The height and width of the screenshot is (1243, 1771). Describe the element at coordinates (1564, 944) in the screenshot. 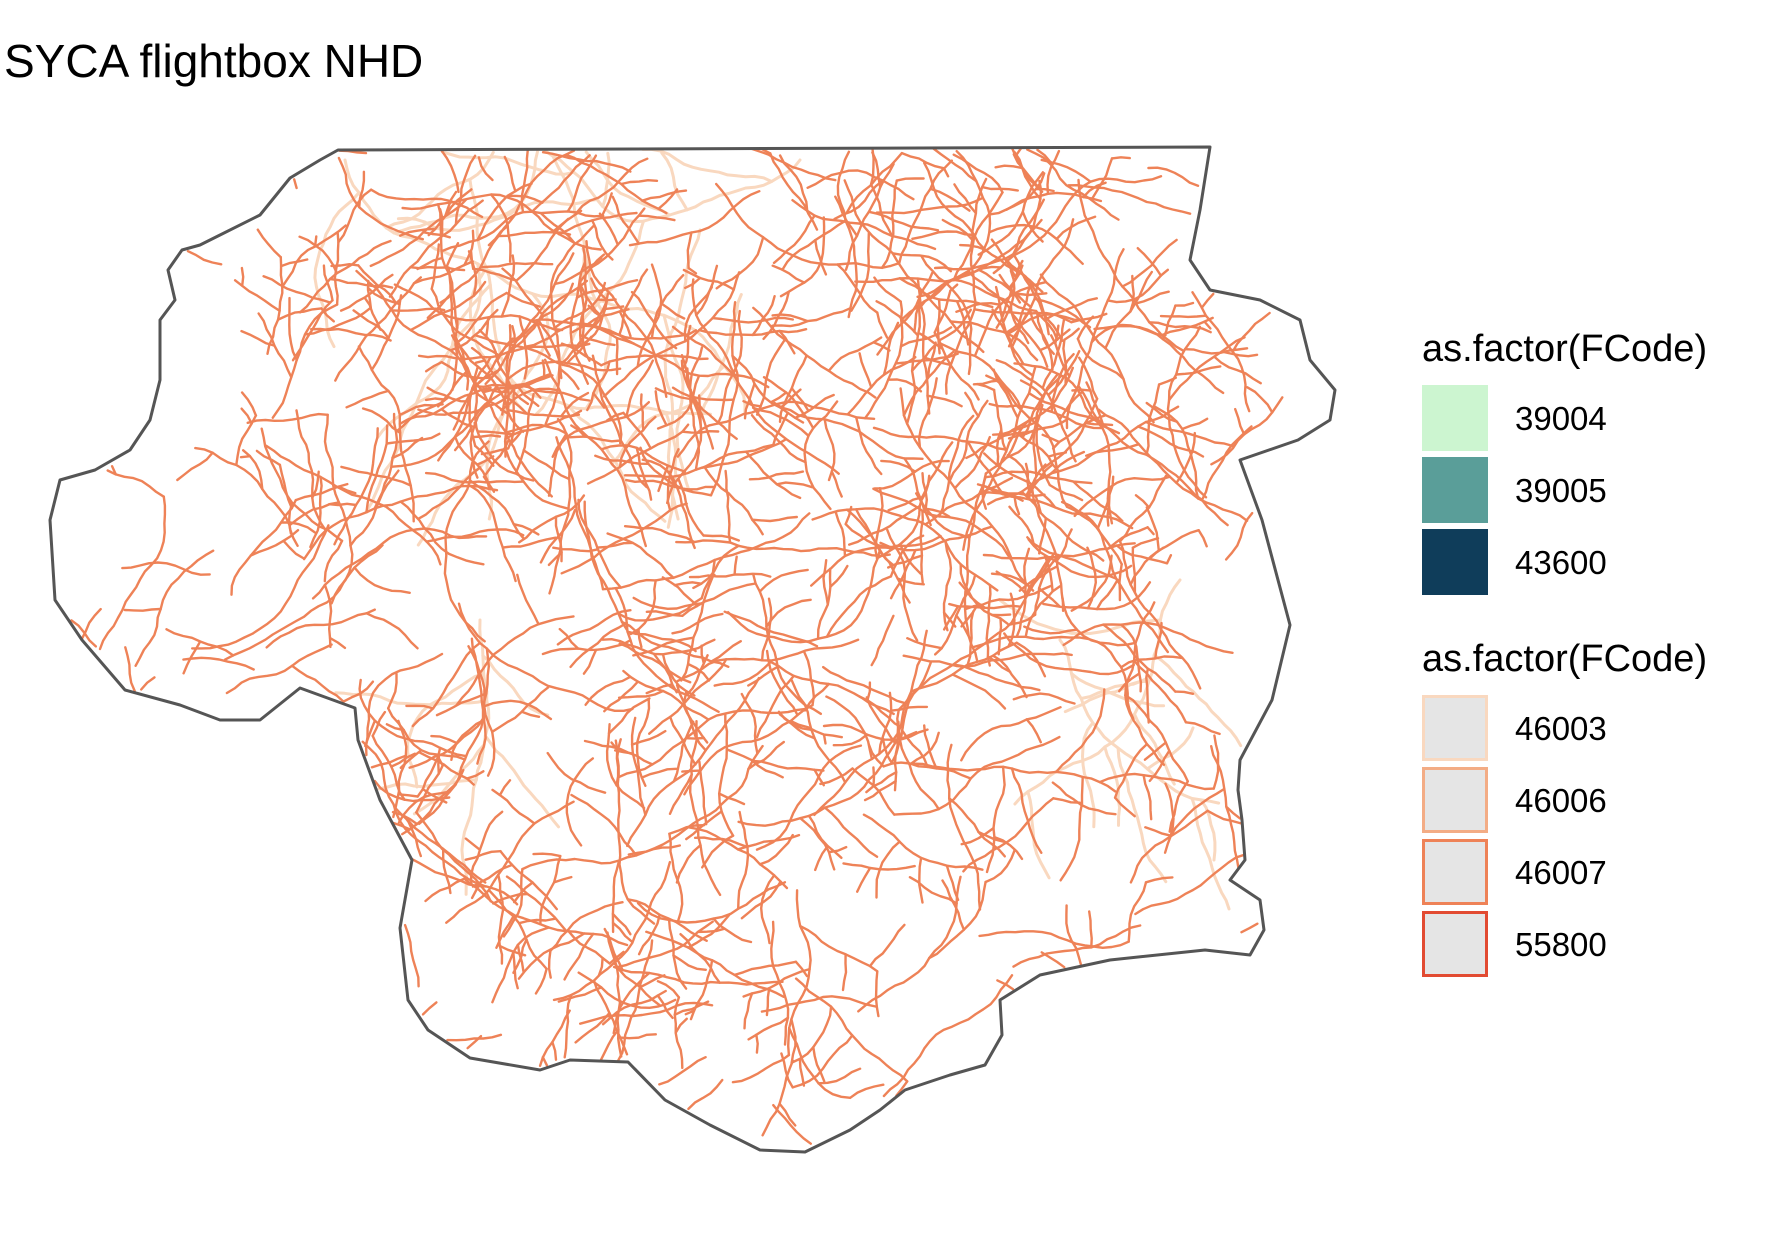

I see `legend-item-55800: 55800` at that location.